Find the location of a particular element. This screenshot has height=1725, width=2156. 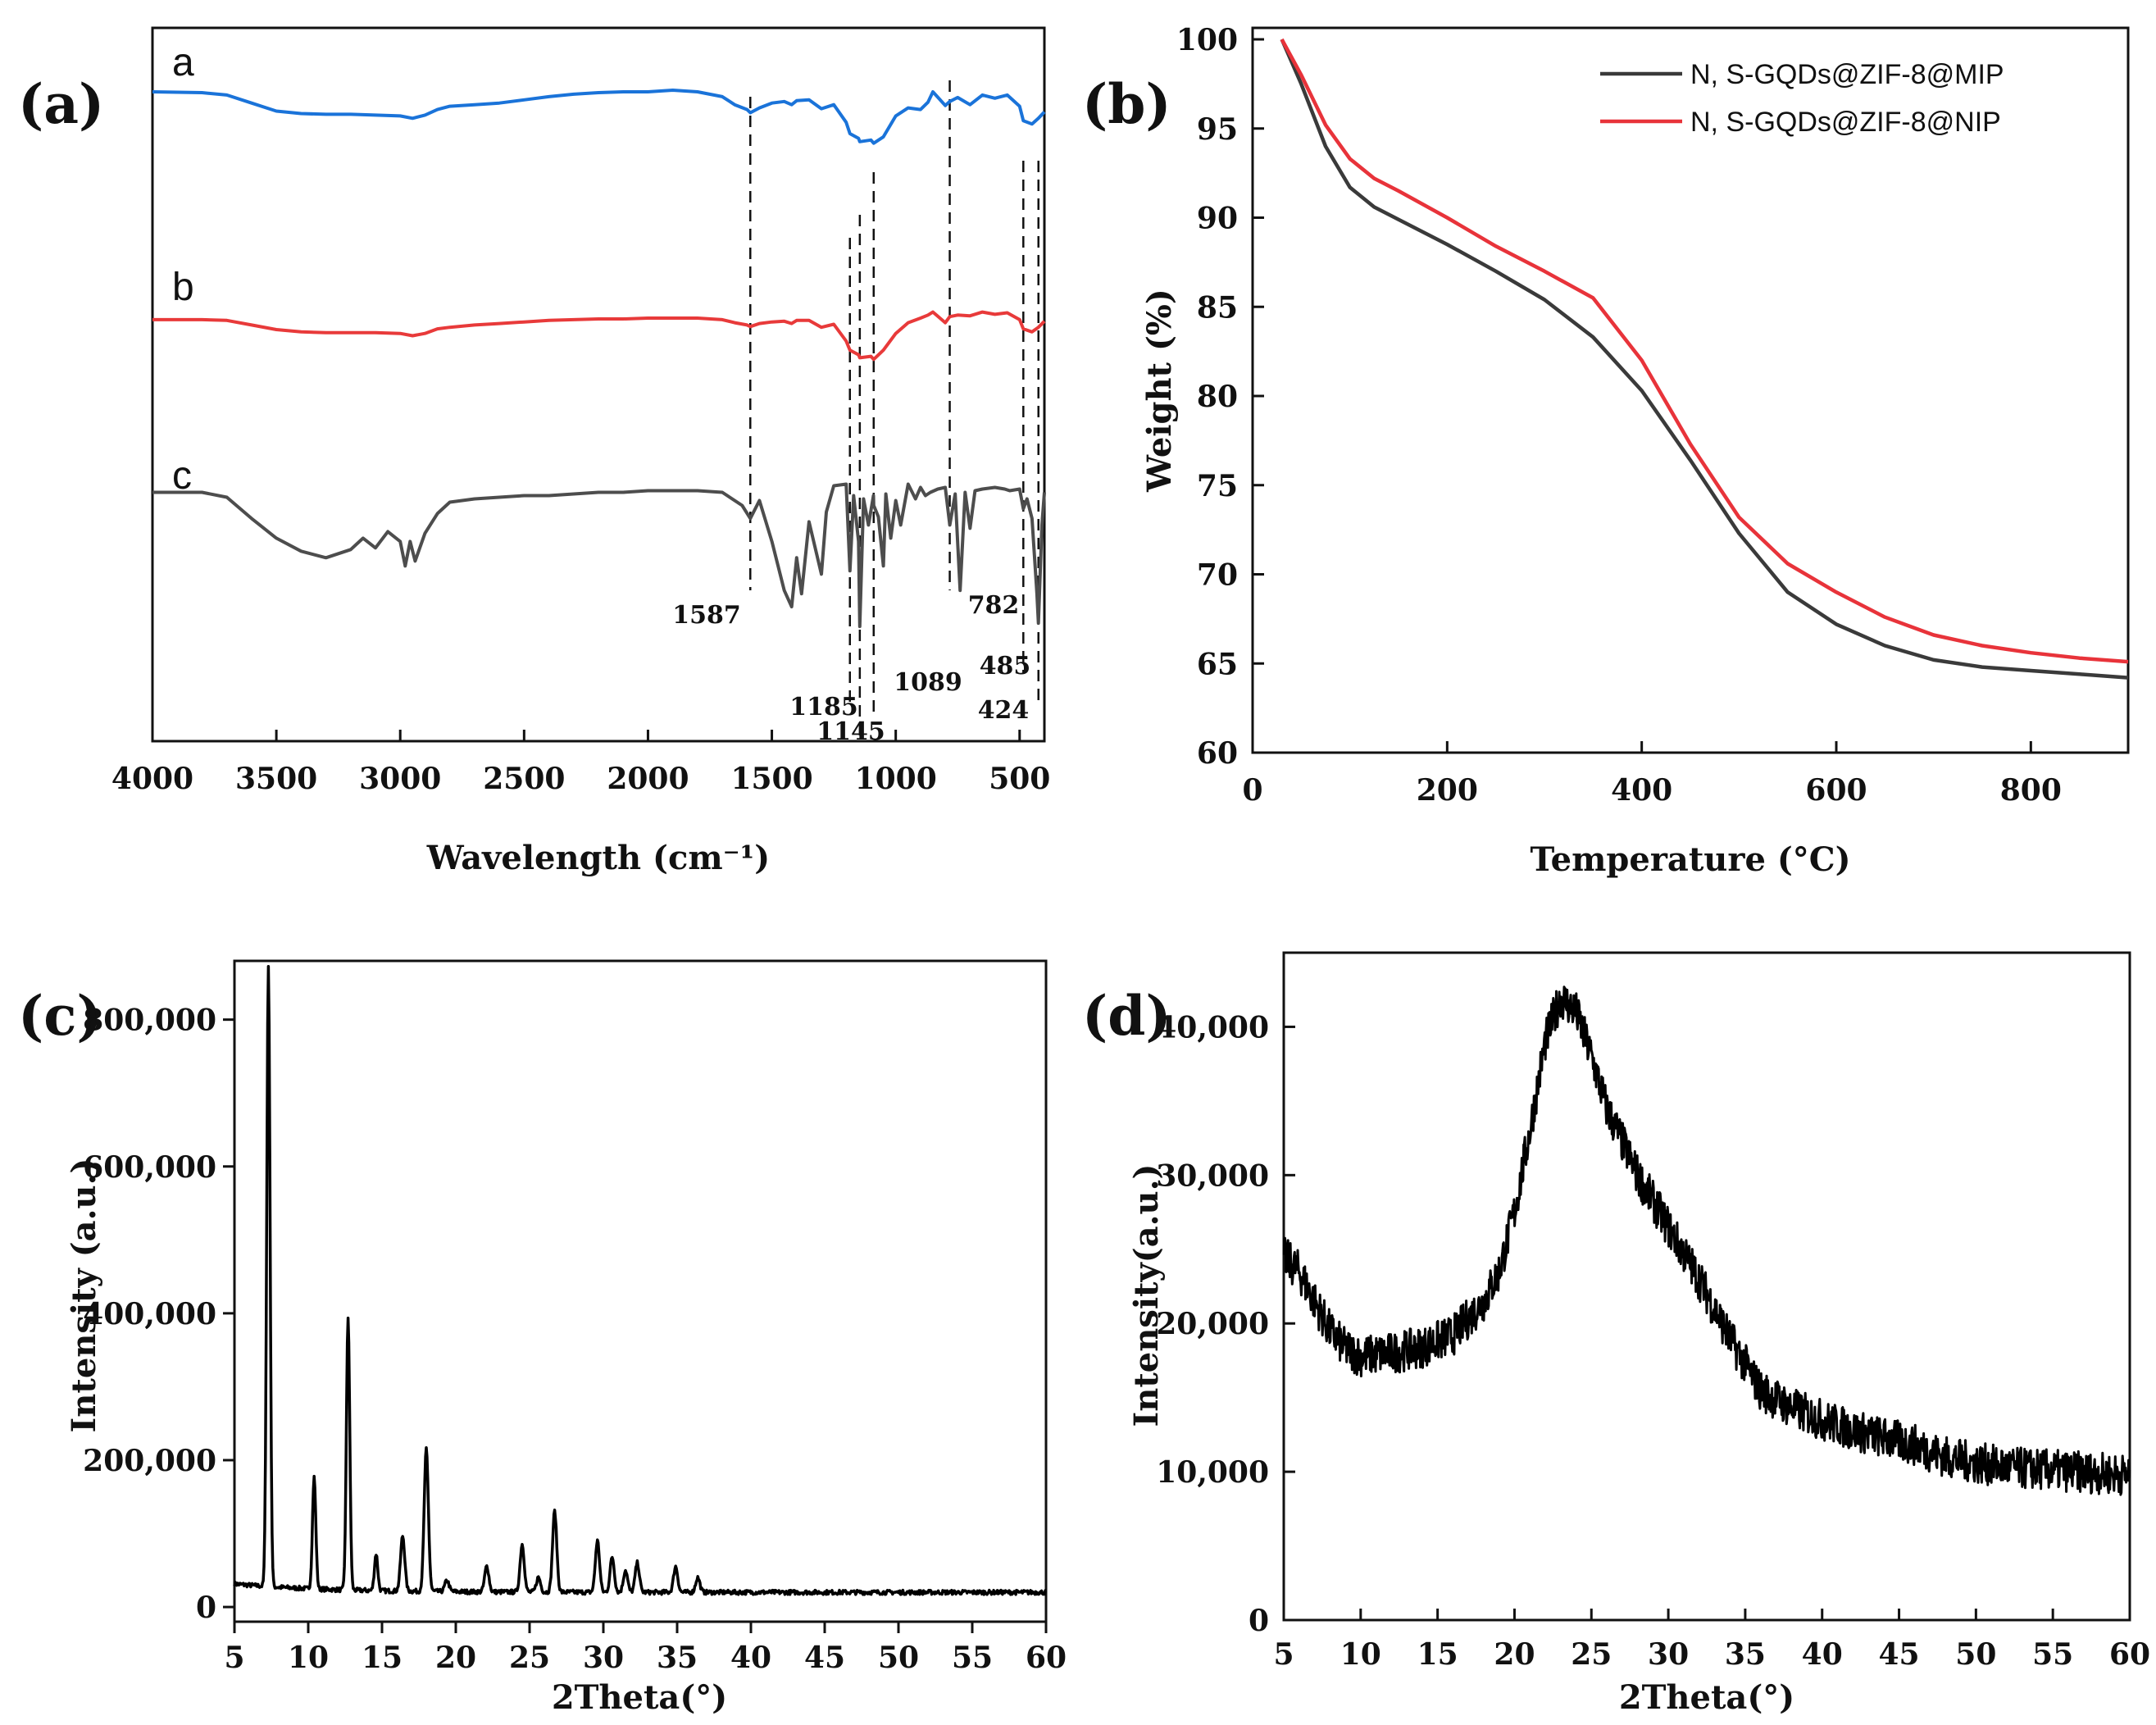

legend-entry: N, S-GQDs@ZIF-8@MIP is located at coordinates (1847, 74).